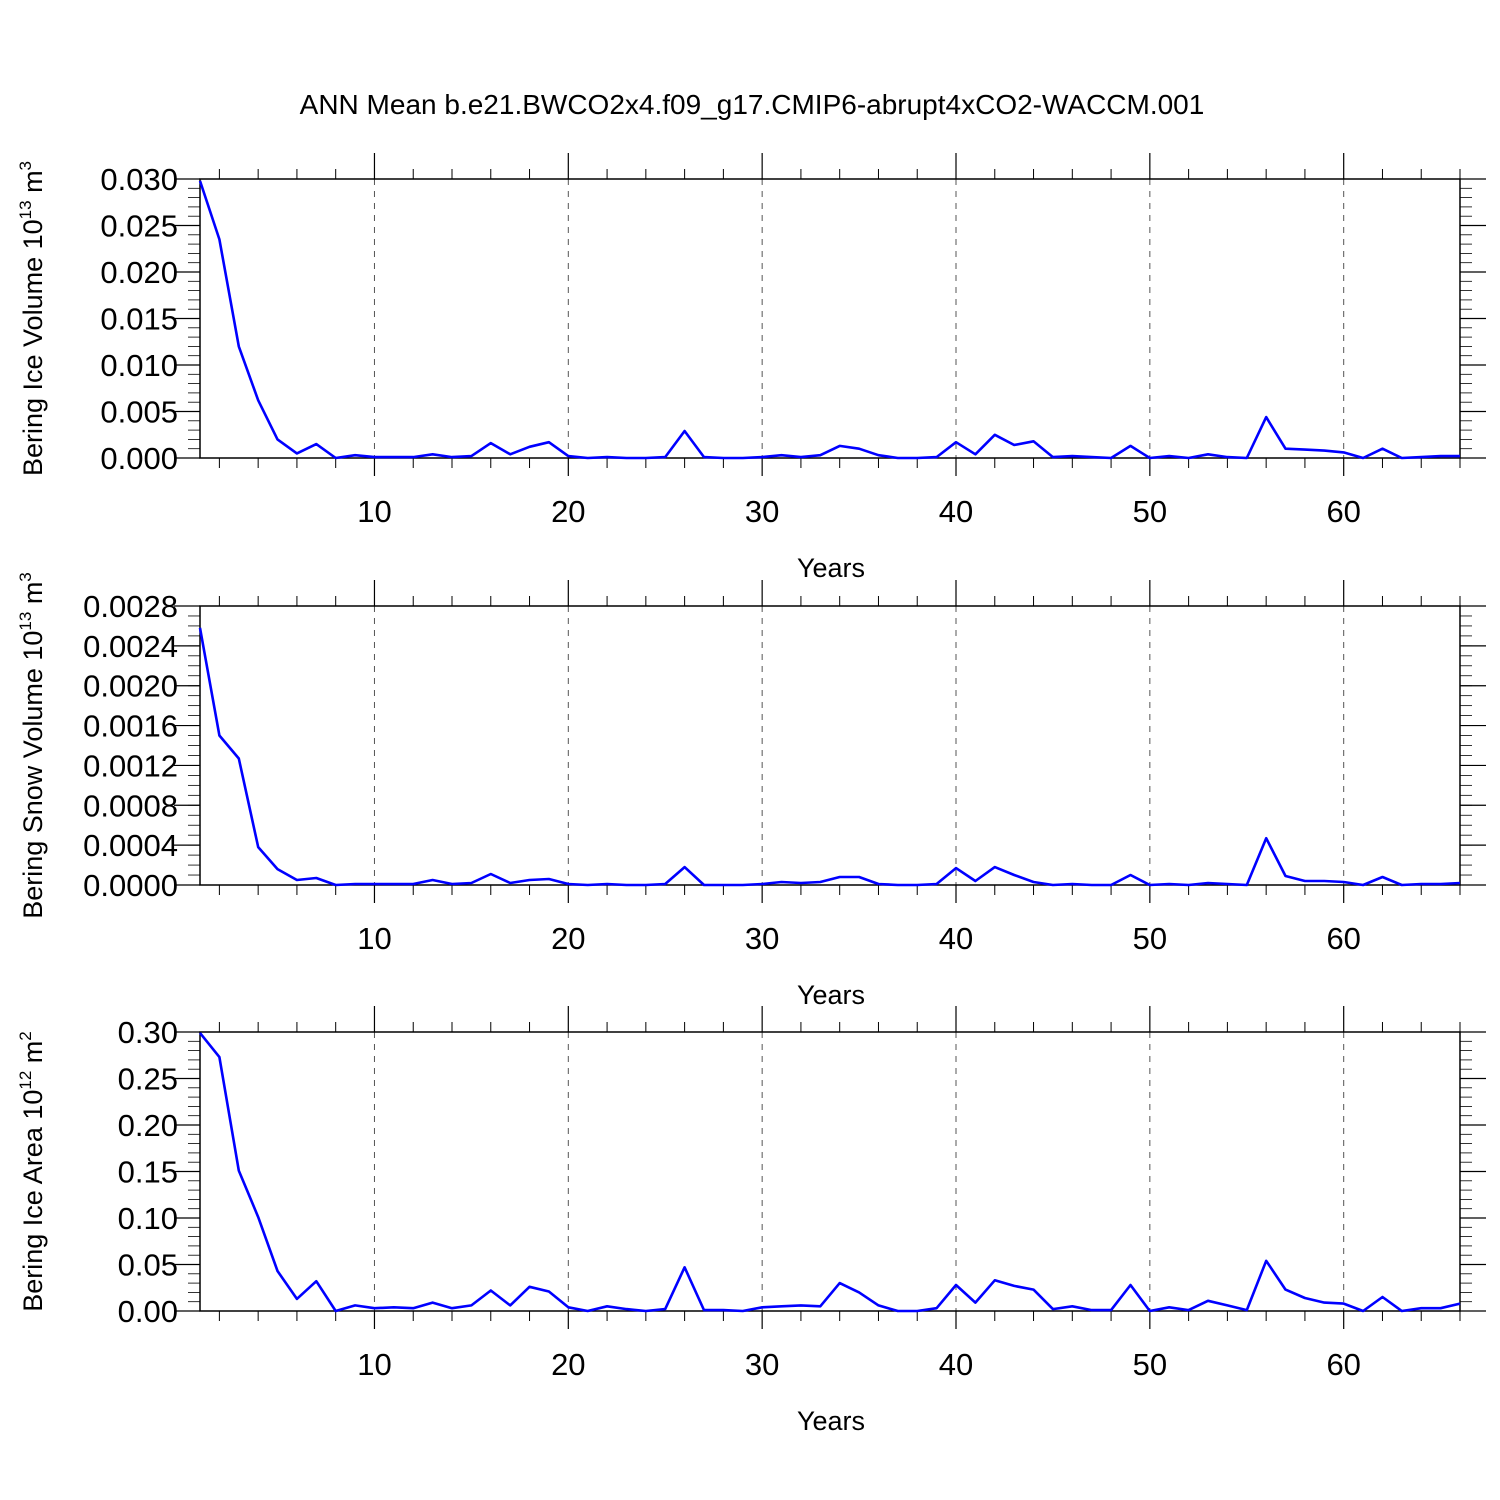 Image resolution: width=1500 pixels, height=1500 pixels. What do you see at coordinates (831, 1421) in the screenshot?
I see `x-axis-label: Years` at bounding box center [831, 1421].